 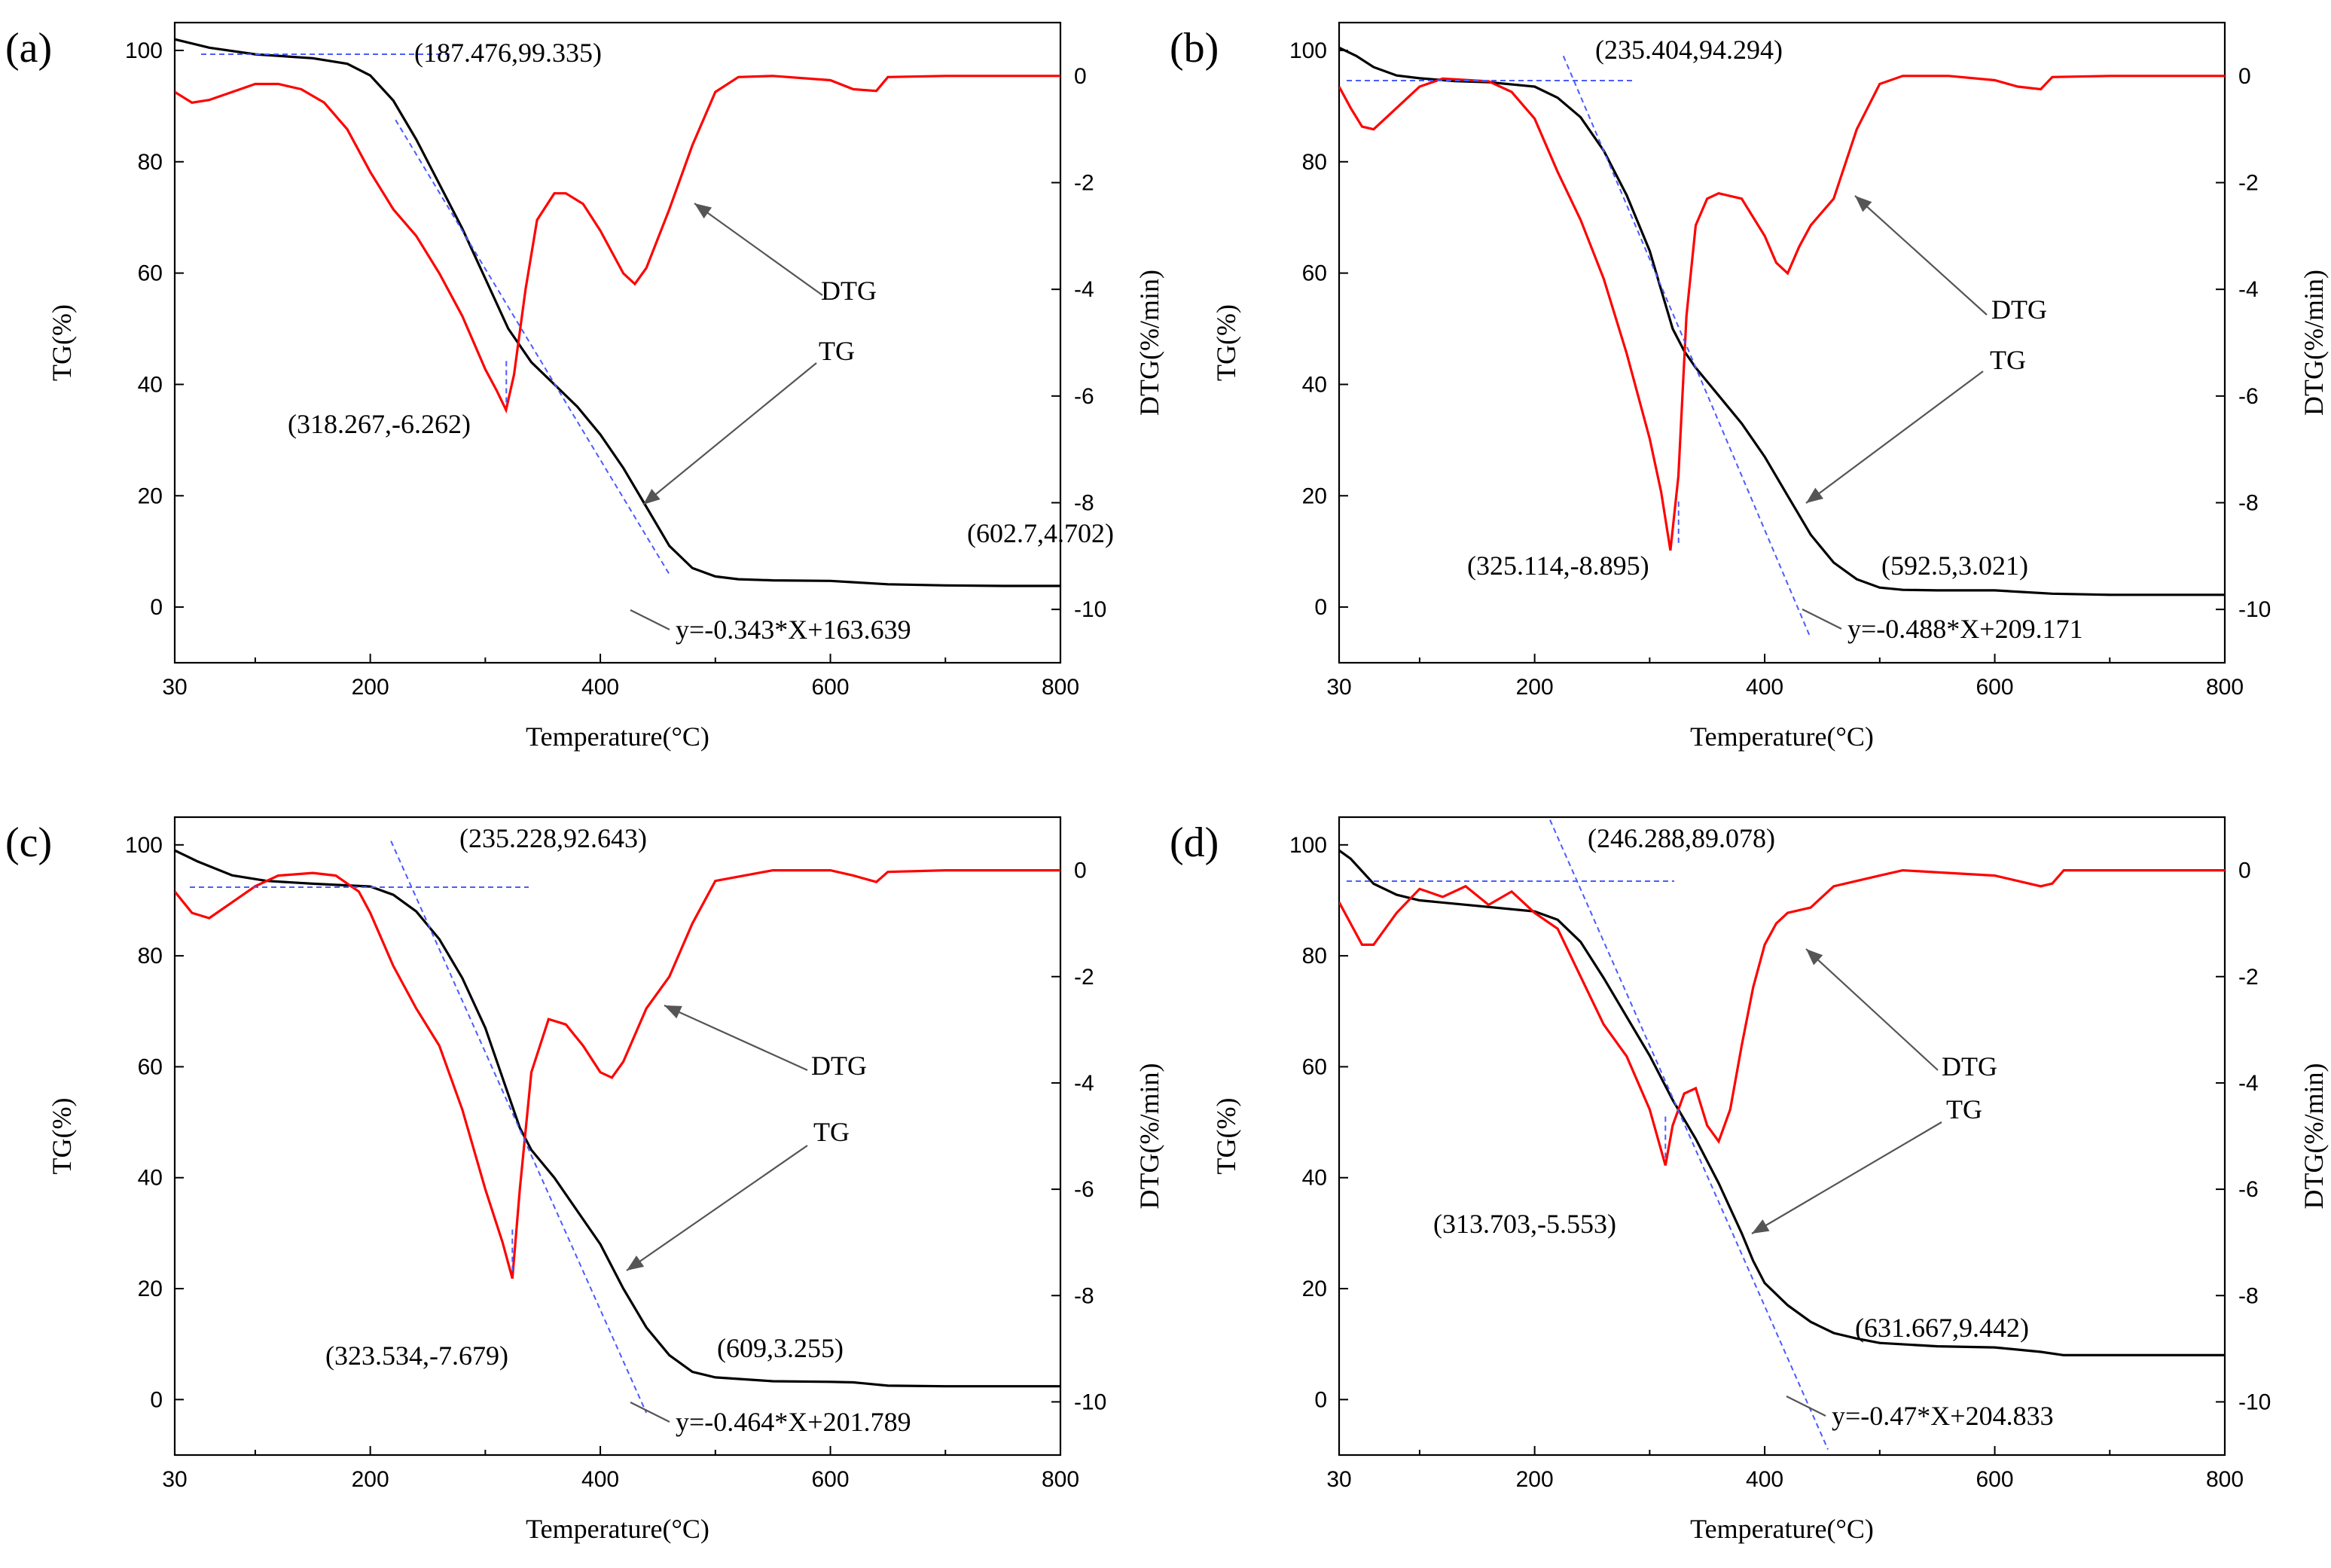 What do you see at coordinates (793, 630) in the screenshot?
I see `fit-equation-label: y=-0.343*X+163.639` at bounding box center [793, 630].